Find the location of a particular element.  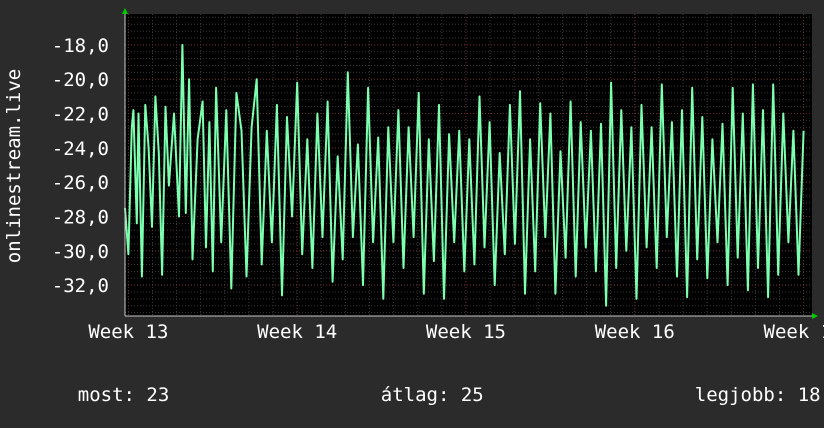

best-label: legjobb: is located at coordinates (740, 395).